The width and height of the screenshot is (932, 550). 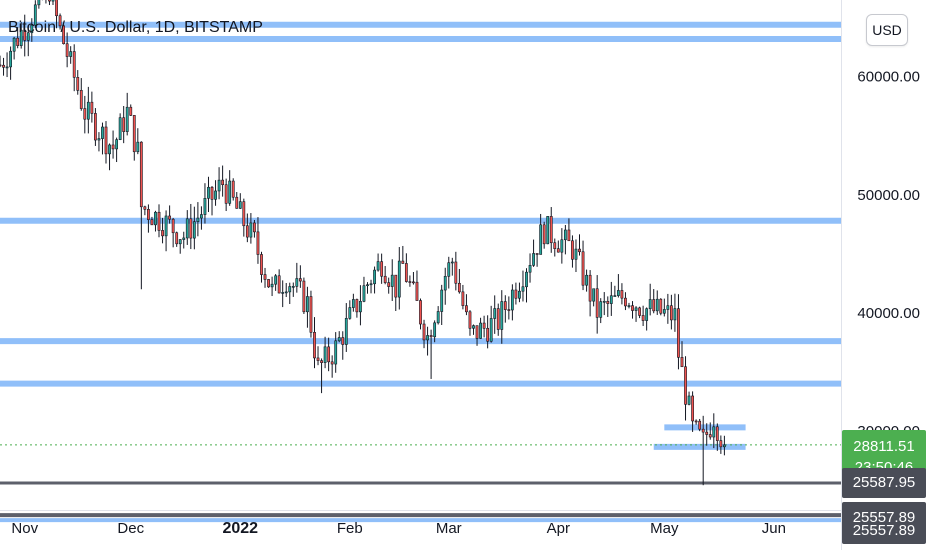 What do you see at coordinates (884, 446) in the screenshot?
I see `current-price-value: 28811.51` at bounding box center [884, 446].